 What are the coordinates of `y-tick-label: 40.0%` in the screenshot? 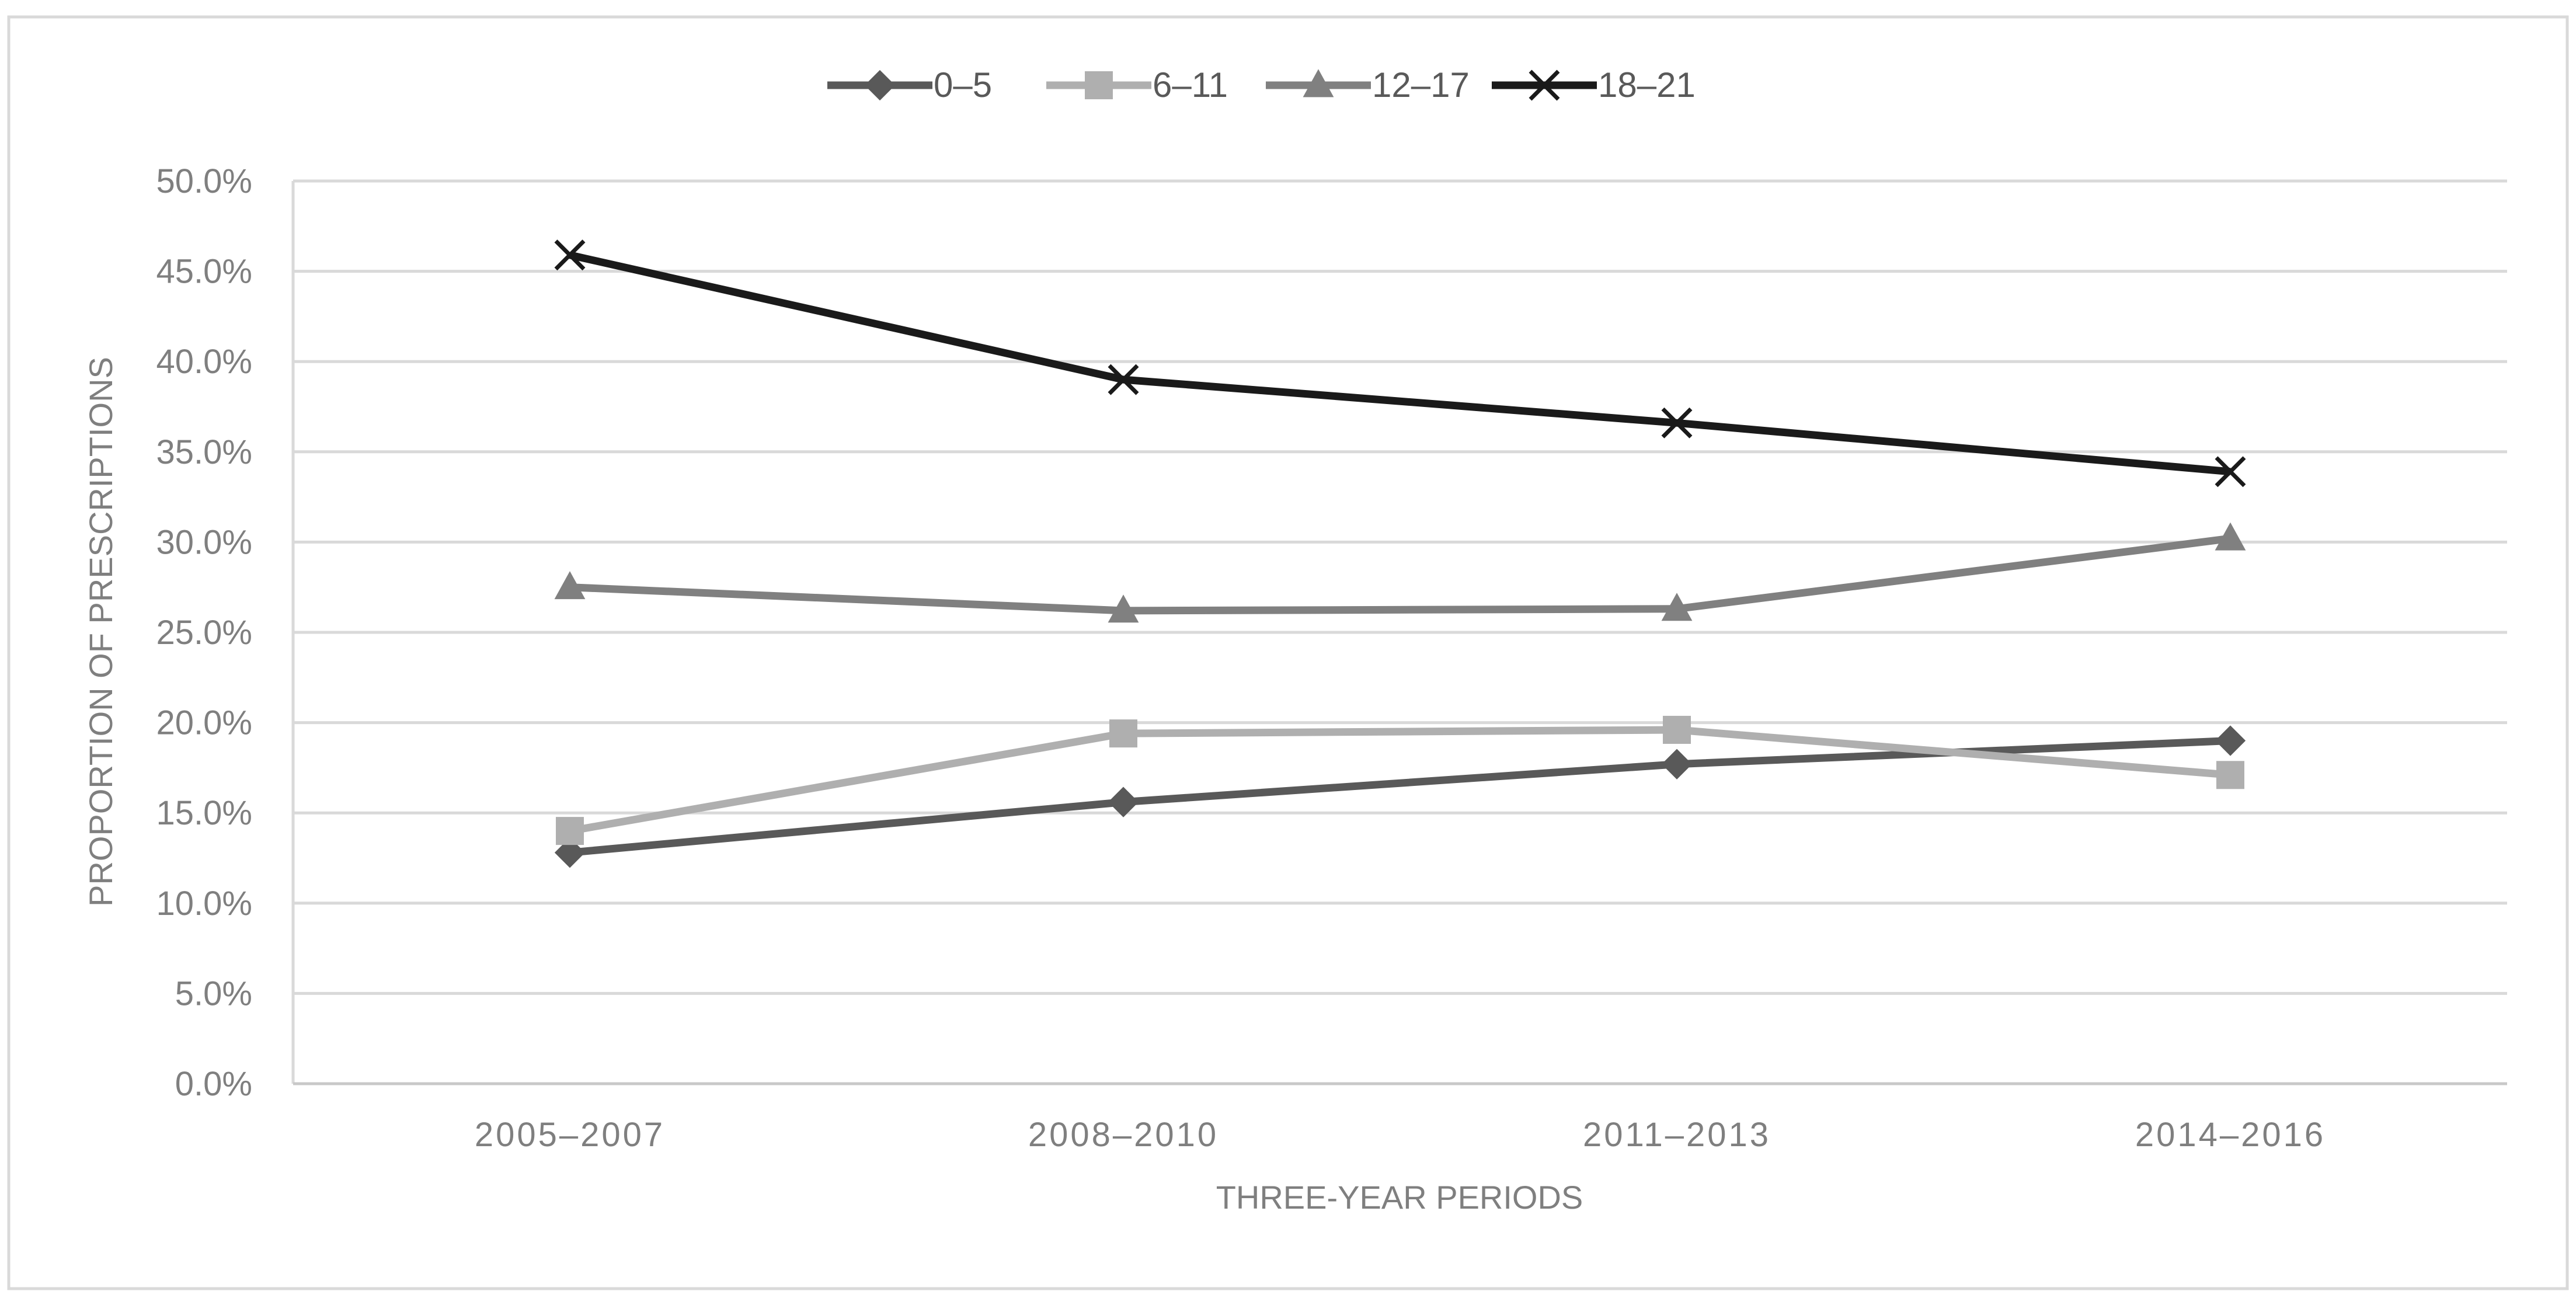 It's located at (204, 362).